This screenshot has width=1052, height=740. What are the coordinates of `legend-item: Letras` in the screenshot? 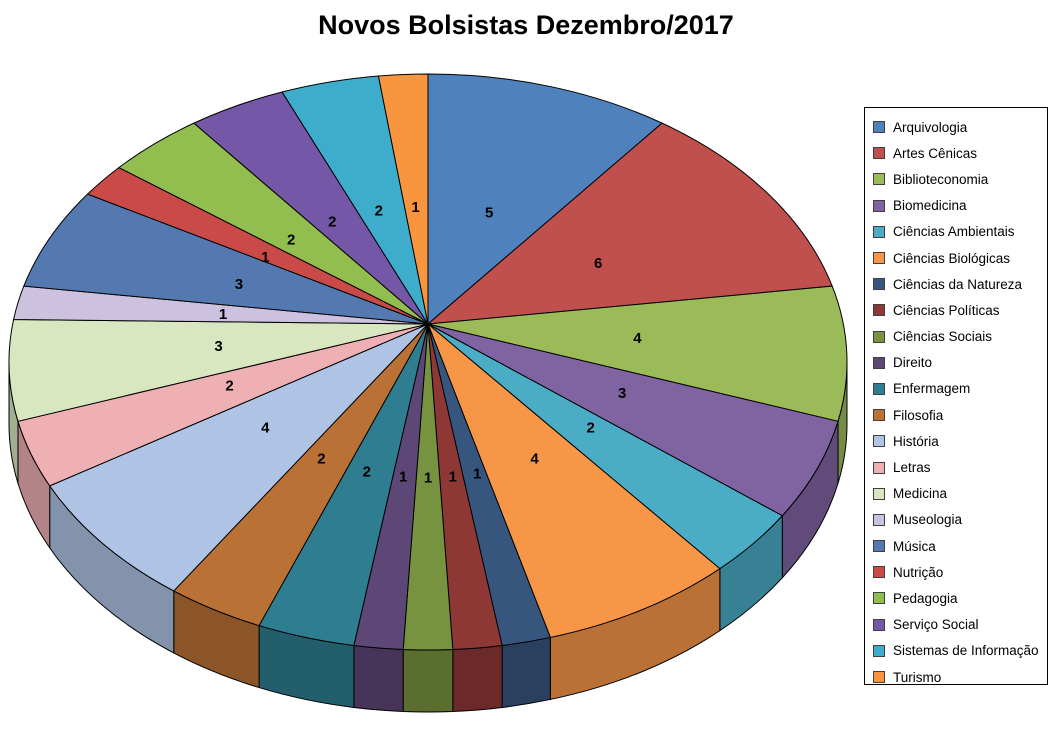 It's located at (960, 467).